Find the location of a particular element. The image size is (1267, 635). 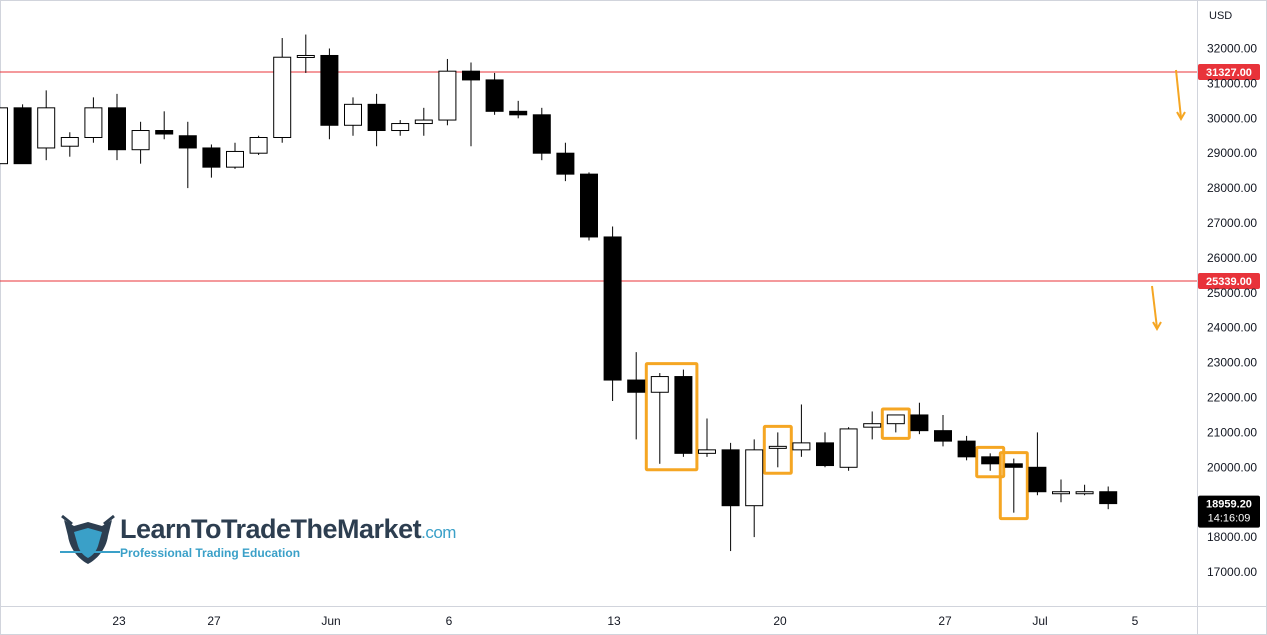

y-tick-label: 23000.00 is located at coordinates (1232, 363).